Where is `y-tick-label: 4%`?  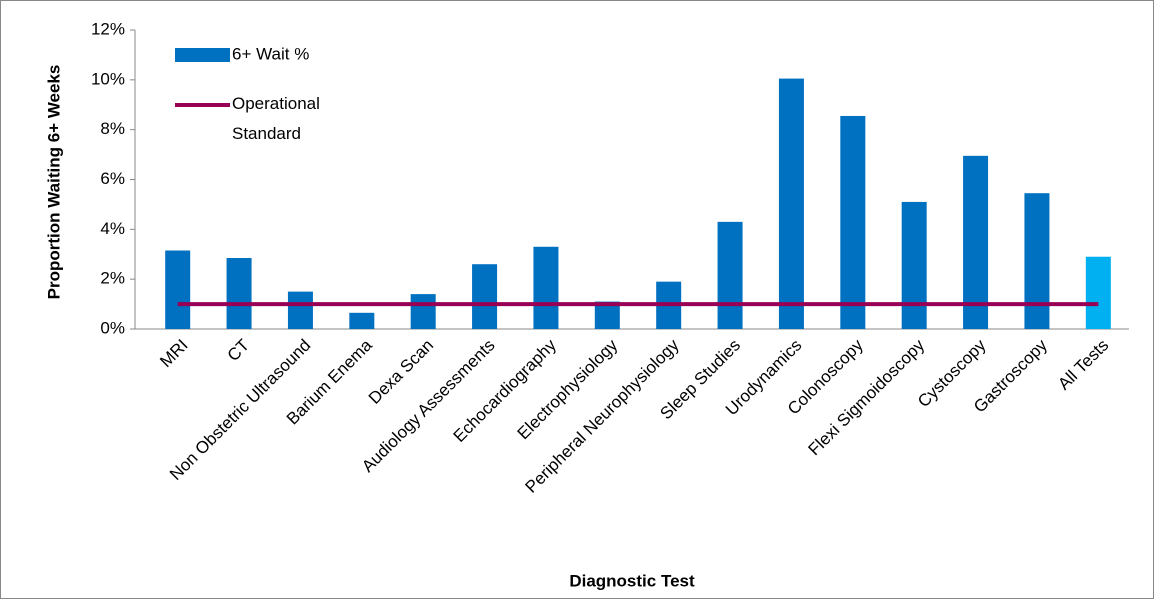 y-tick-label: 4% is located at coordinates (112, 228).